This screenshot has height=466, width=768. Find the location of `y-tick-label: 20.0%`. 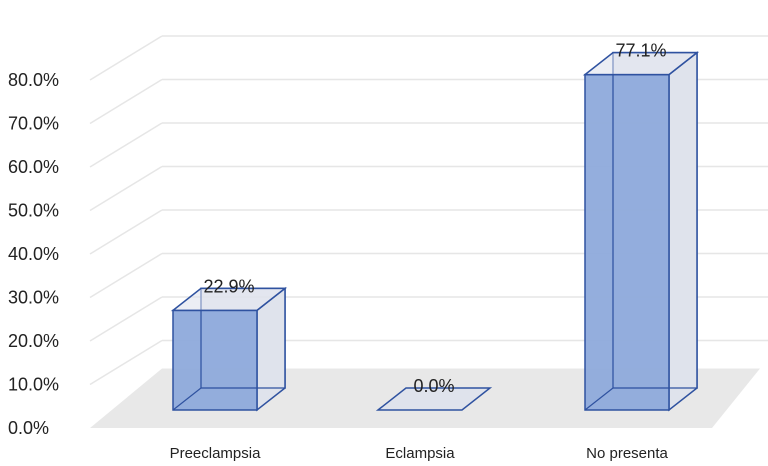

y-tick-label: 20.0% is located at coordinates (33, 341).